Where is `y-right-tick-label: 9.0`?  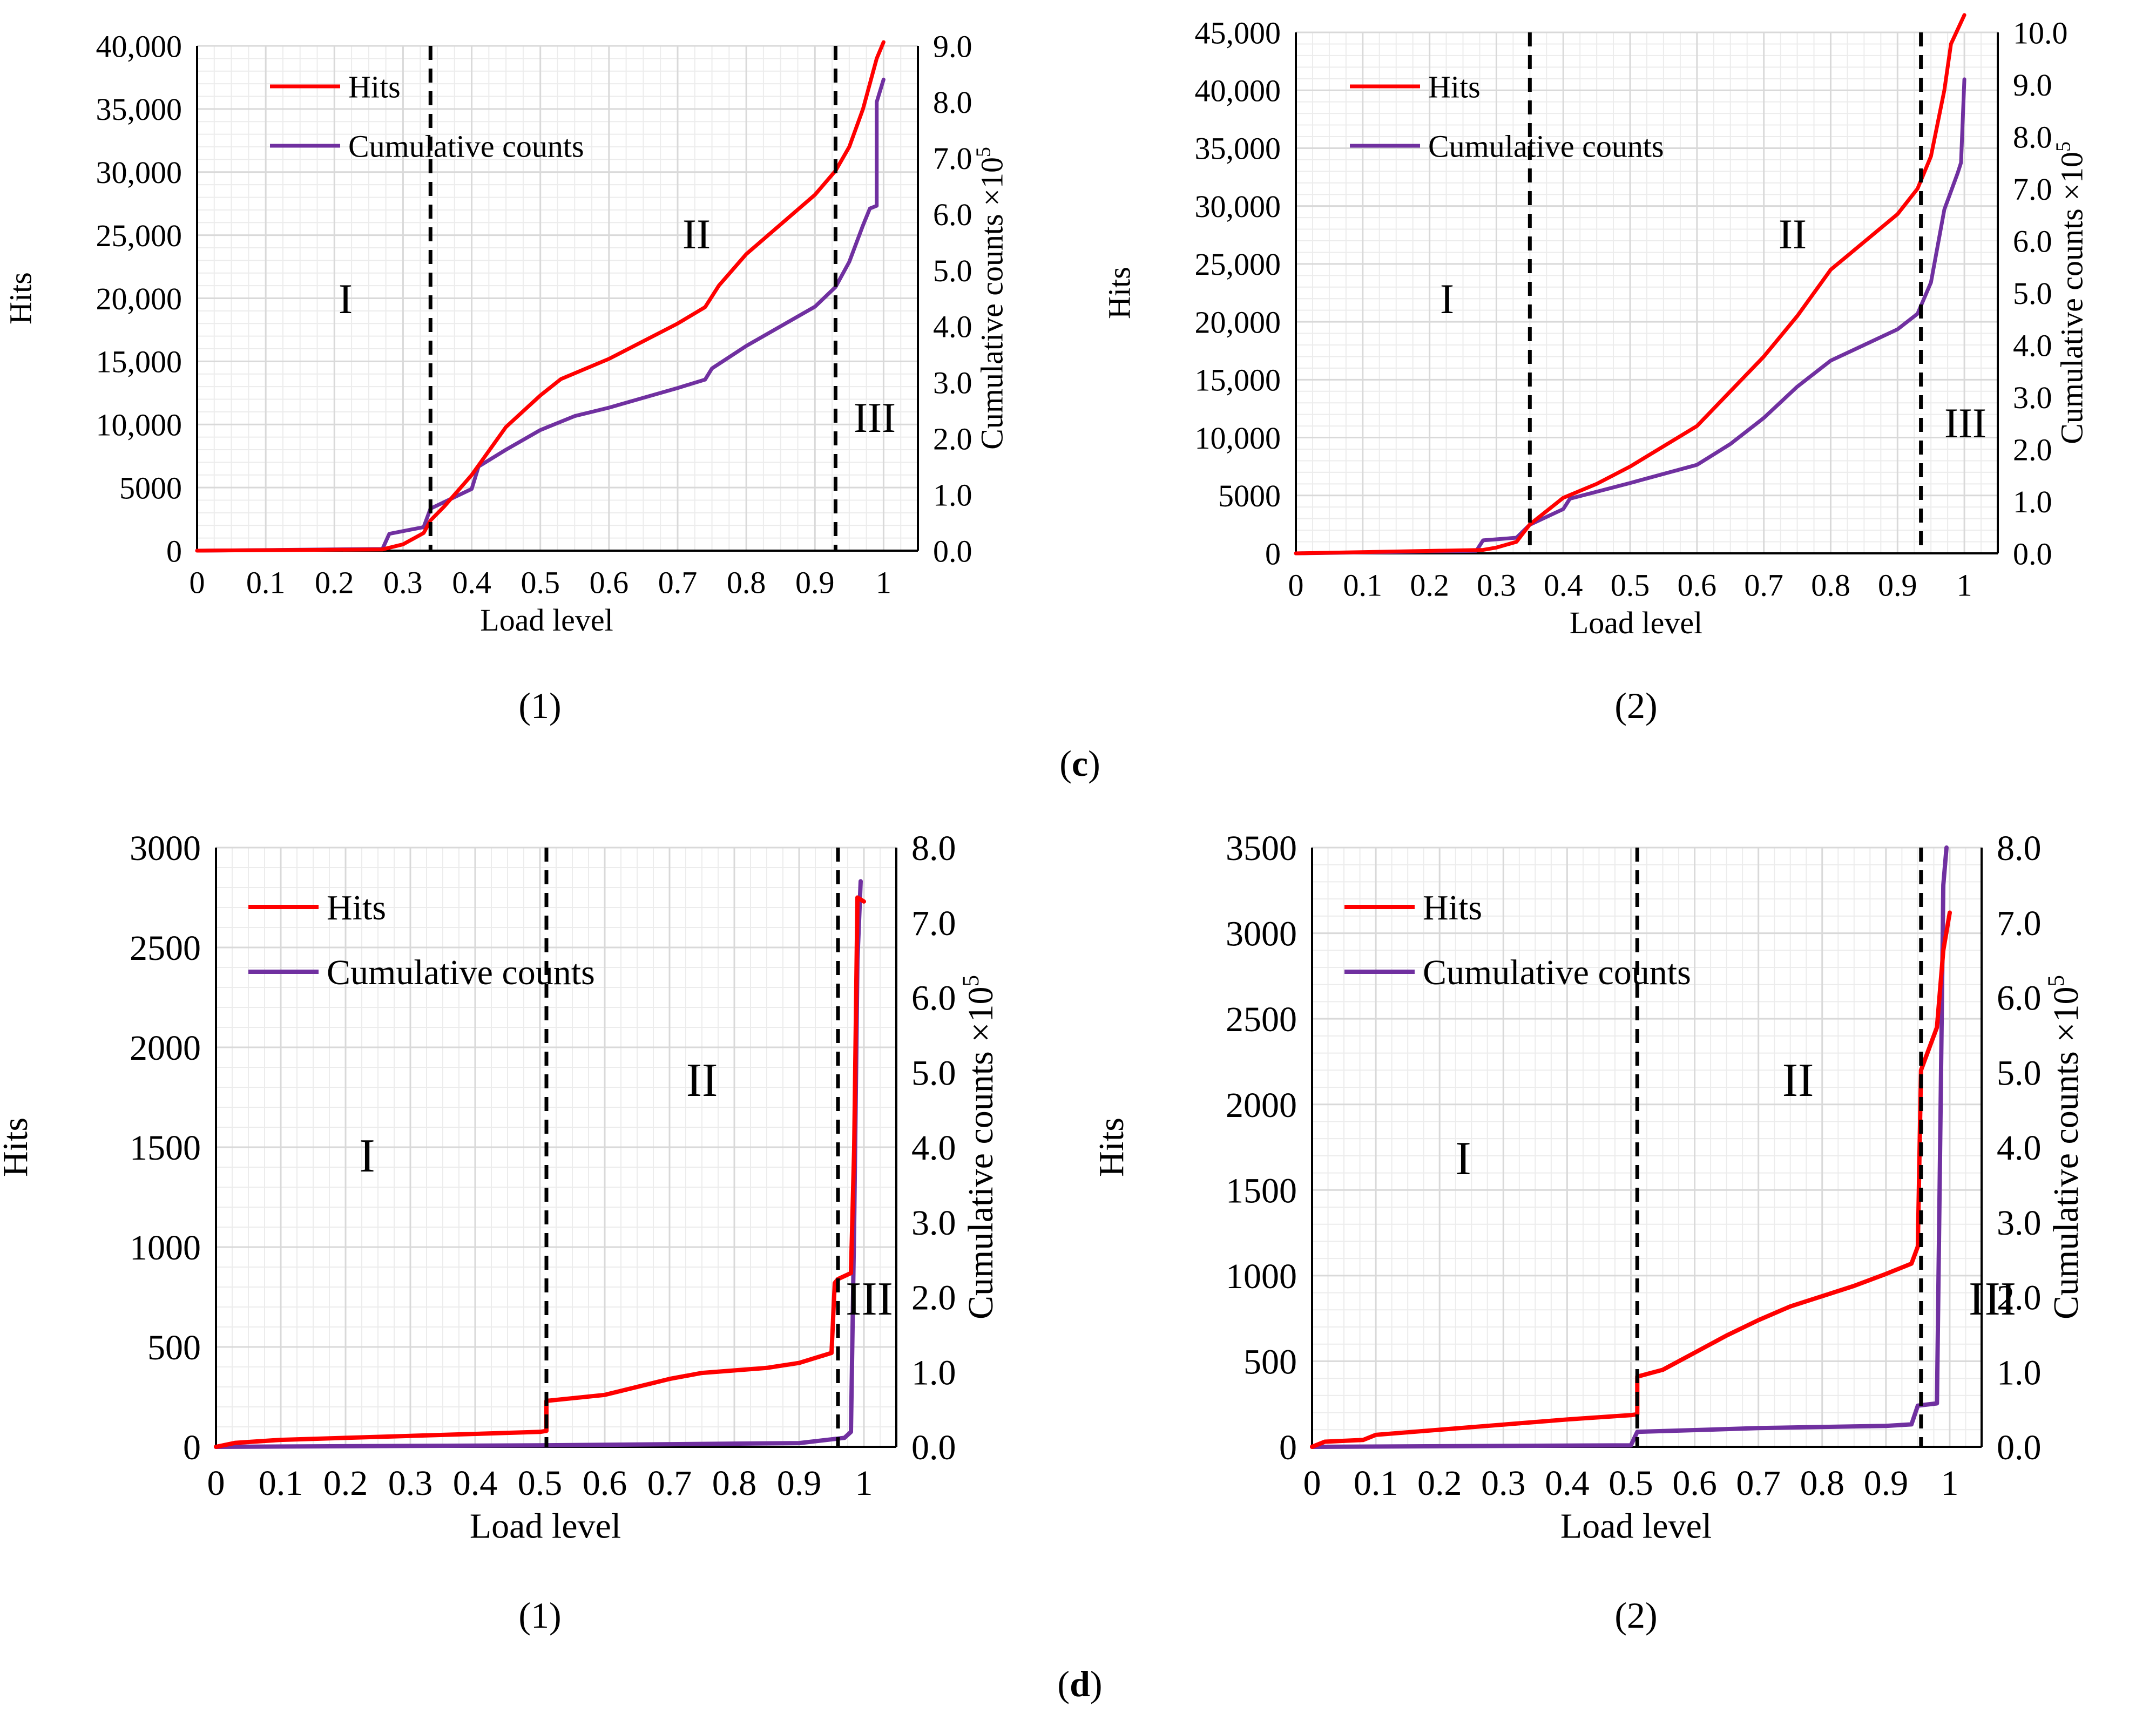
y-right-tick-label: 9.0 is located at coordinates (2032, 85).